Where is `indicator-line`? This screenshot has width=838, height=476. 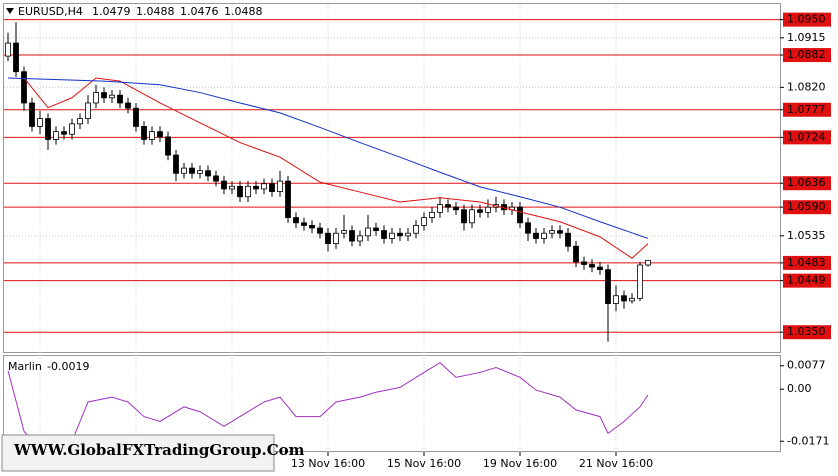
indicator-line is located at coordinates (328, 406).